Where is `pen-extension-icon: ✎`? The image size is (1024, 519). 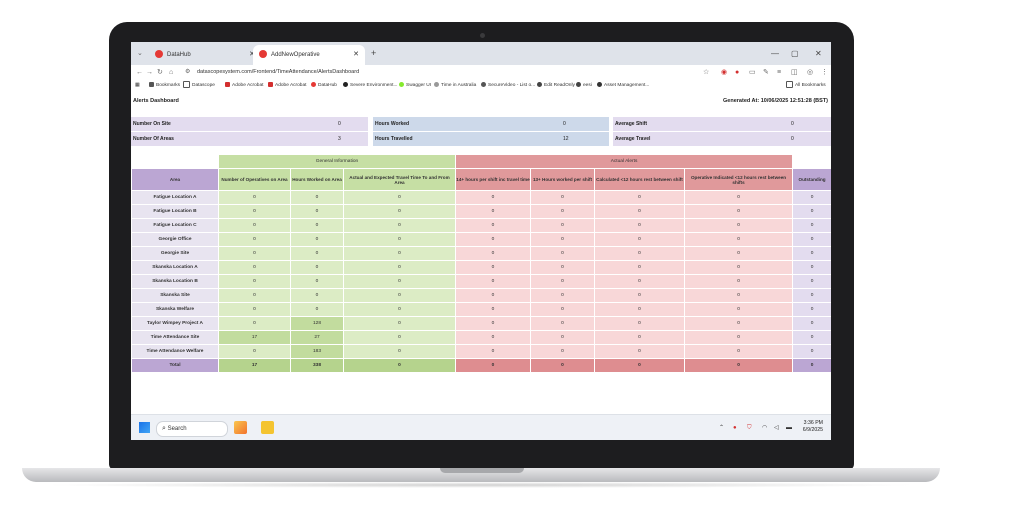 pen-extension-icon: ✎ is located at coordinates (766, 72).